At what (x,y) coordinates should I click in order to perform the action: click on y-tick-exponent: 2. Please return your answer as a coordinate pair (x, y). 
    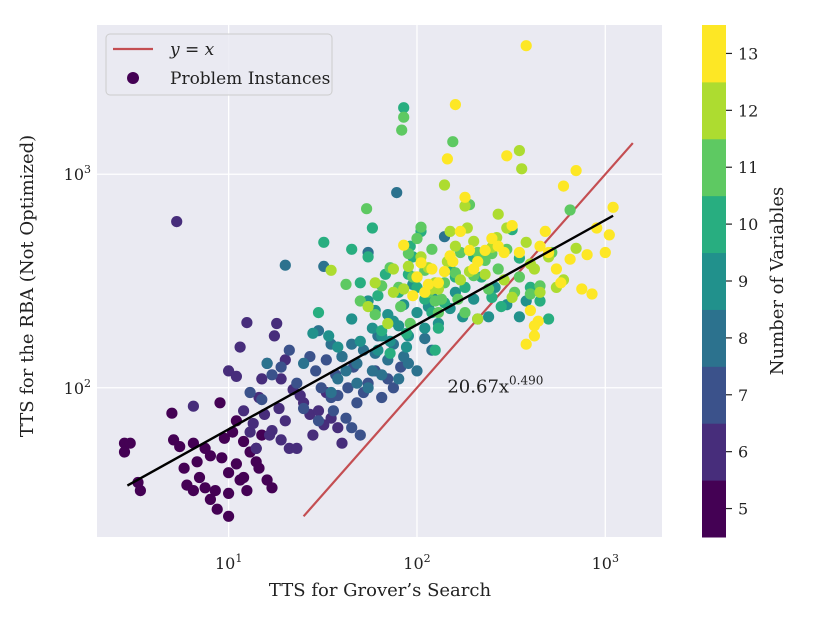
    Looking at the image, I should click on (87, 383).